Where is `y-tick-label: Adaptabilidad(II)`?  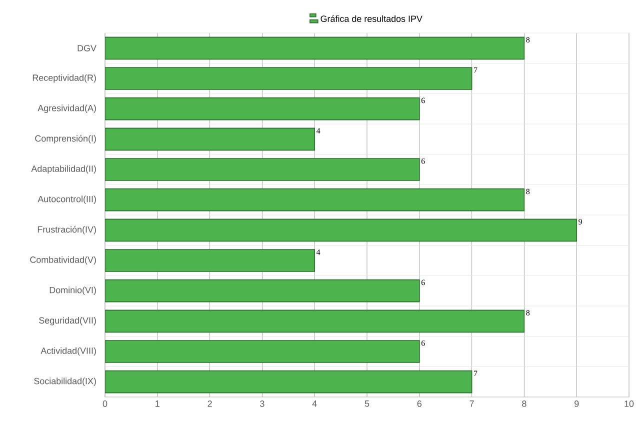 y-tick-label: Adaptabilidad(II) is located at coordinates (63, 169).